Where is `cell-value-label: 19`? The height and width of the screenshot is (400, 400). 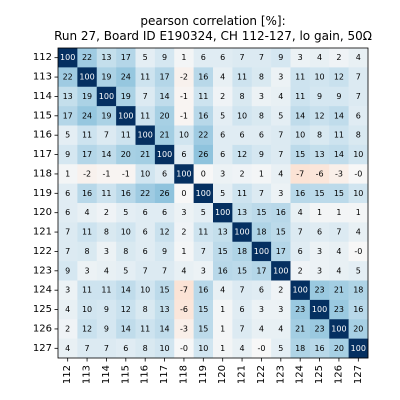
cell-value-label: 19 is located at coordinates (106, 115).